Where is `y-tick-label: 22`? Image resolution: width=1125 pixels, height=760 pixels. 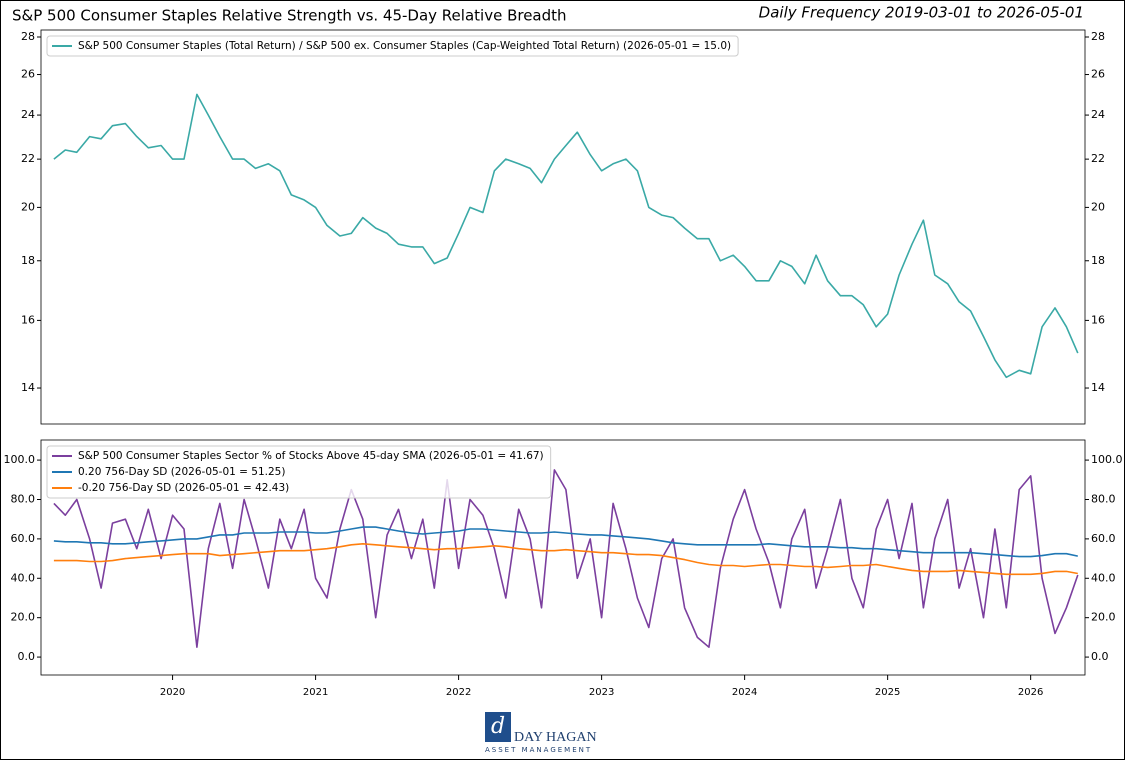
y-tick-label: 22 is located at coordinates (28, 158).